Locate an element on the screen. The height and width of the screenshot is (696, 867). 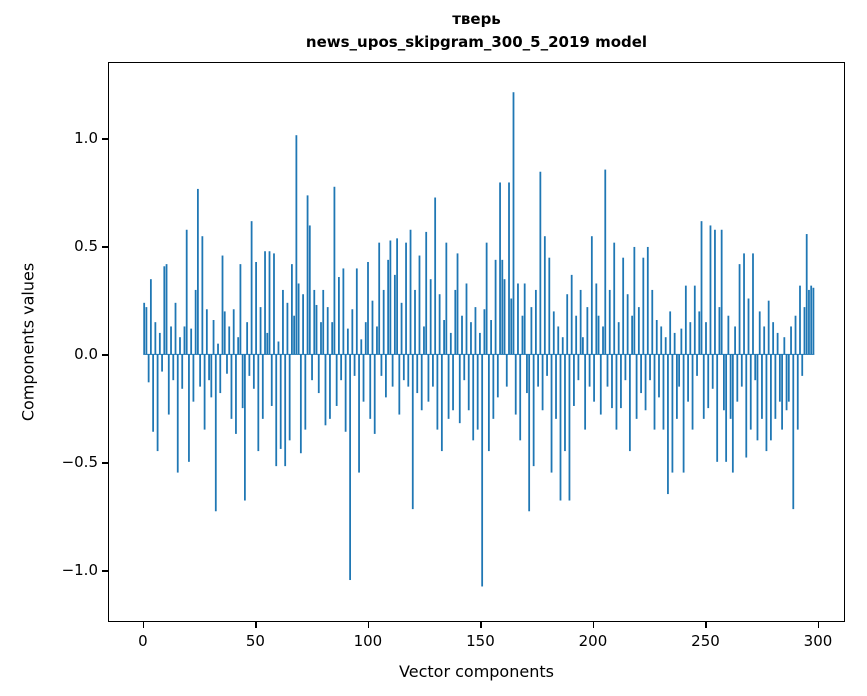
y-tick-label: −1.0 is located at coordinates (79, 570).